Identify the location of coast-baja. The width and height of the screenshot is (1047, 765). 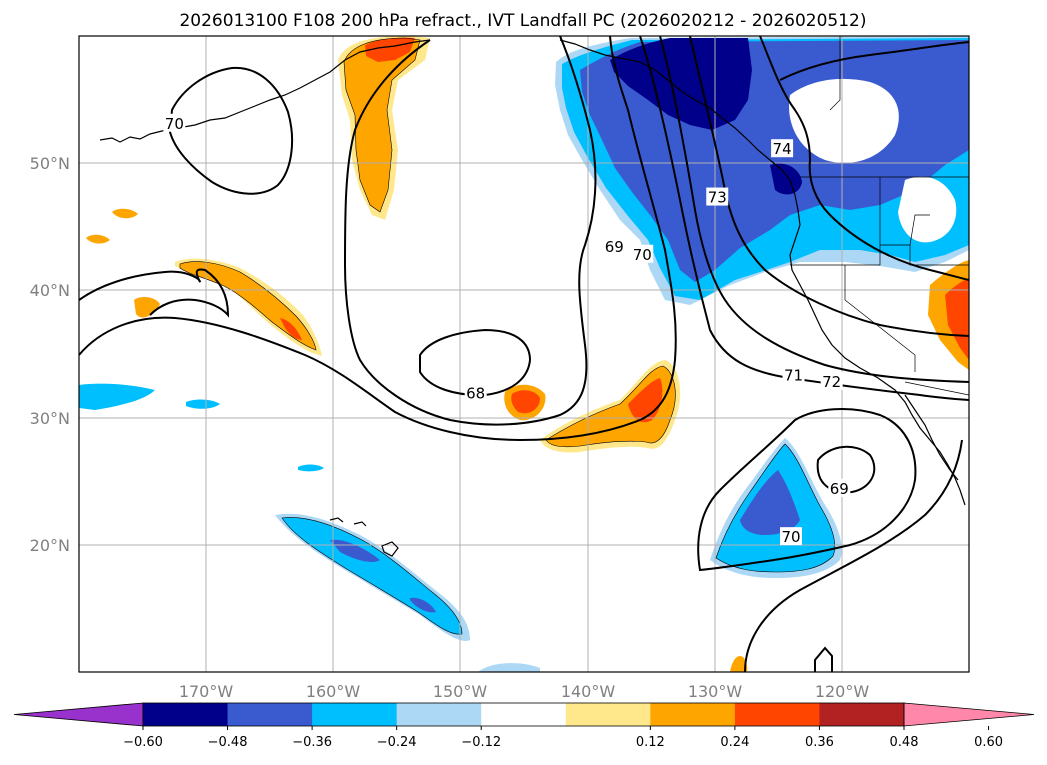
(931, 437).